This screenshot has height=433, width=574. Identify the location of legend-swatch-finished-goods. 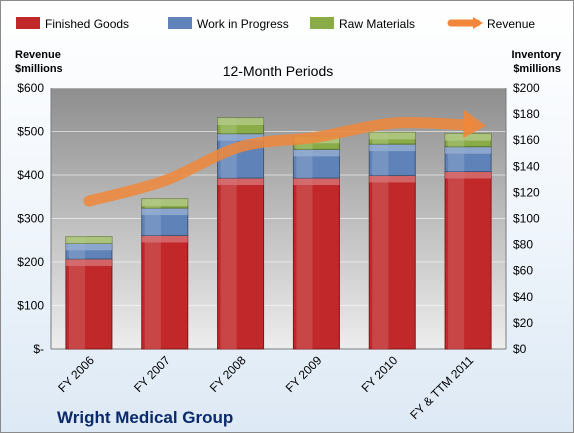
(28, 23).